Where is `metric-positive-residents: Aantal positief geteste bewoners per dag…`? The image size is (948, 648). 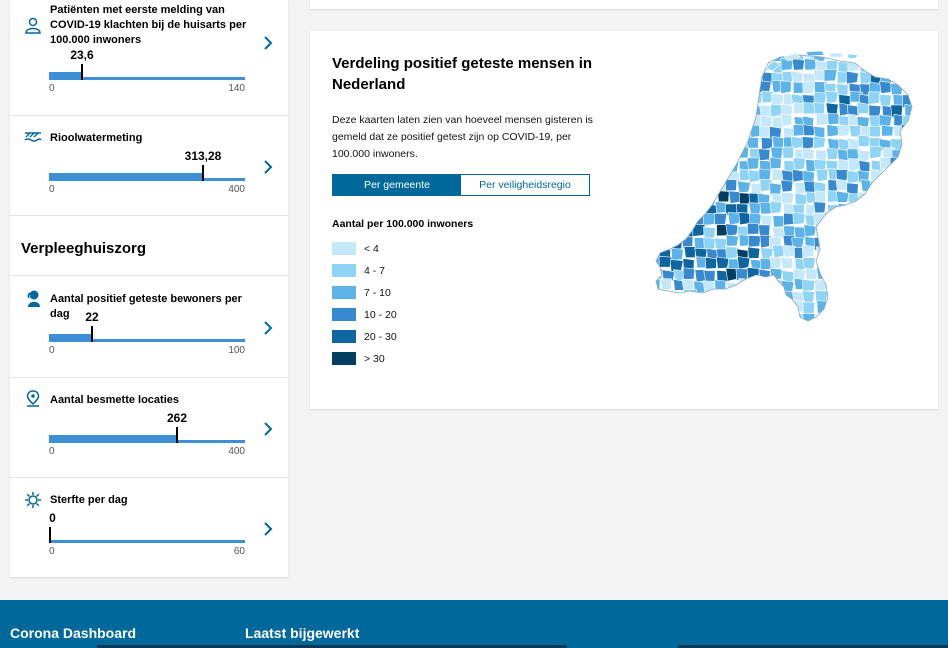 metric-positive-residents: Aantal positief geteste bewoners per dag… is located at coordinates (149, 327).